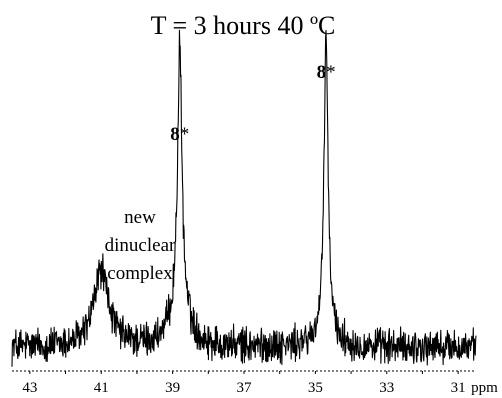 This screenshot has width=502, height=398. I want to click on x-tick-label: 33, so click(386, 388).